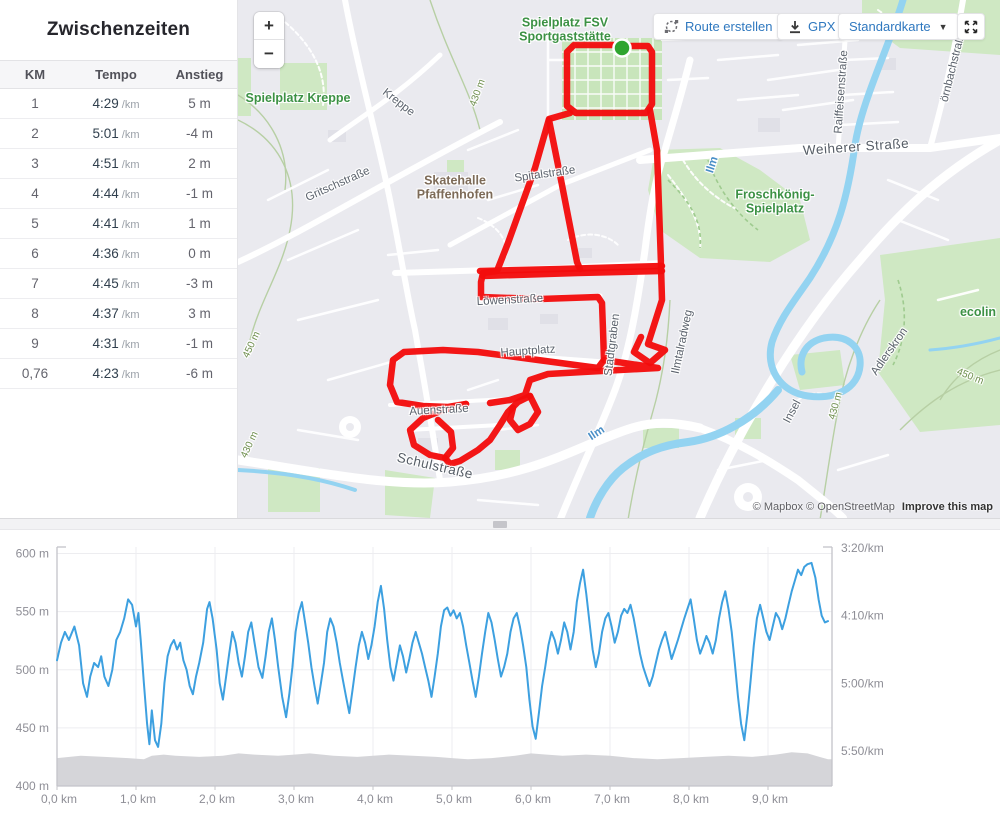  I want to click on splits-header: KM Tempo Anstieg, so click(118, 74).